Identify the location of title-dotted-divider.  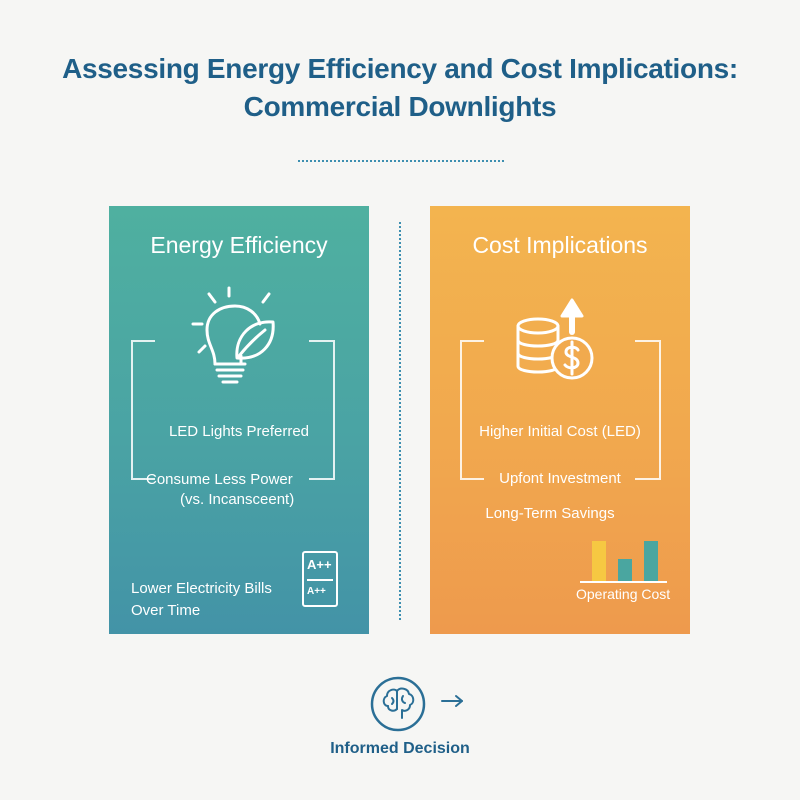
(401, 161).